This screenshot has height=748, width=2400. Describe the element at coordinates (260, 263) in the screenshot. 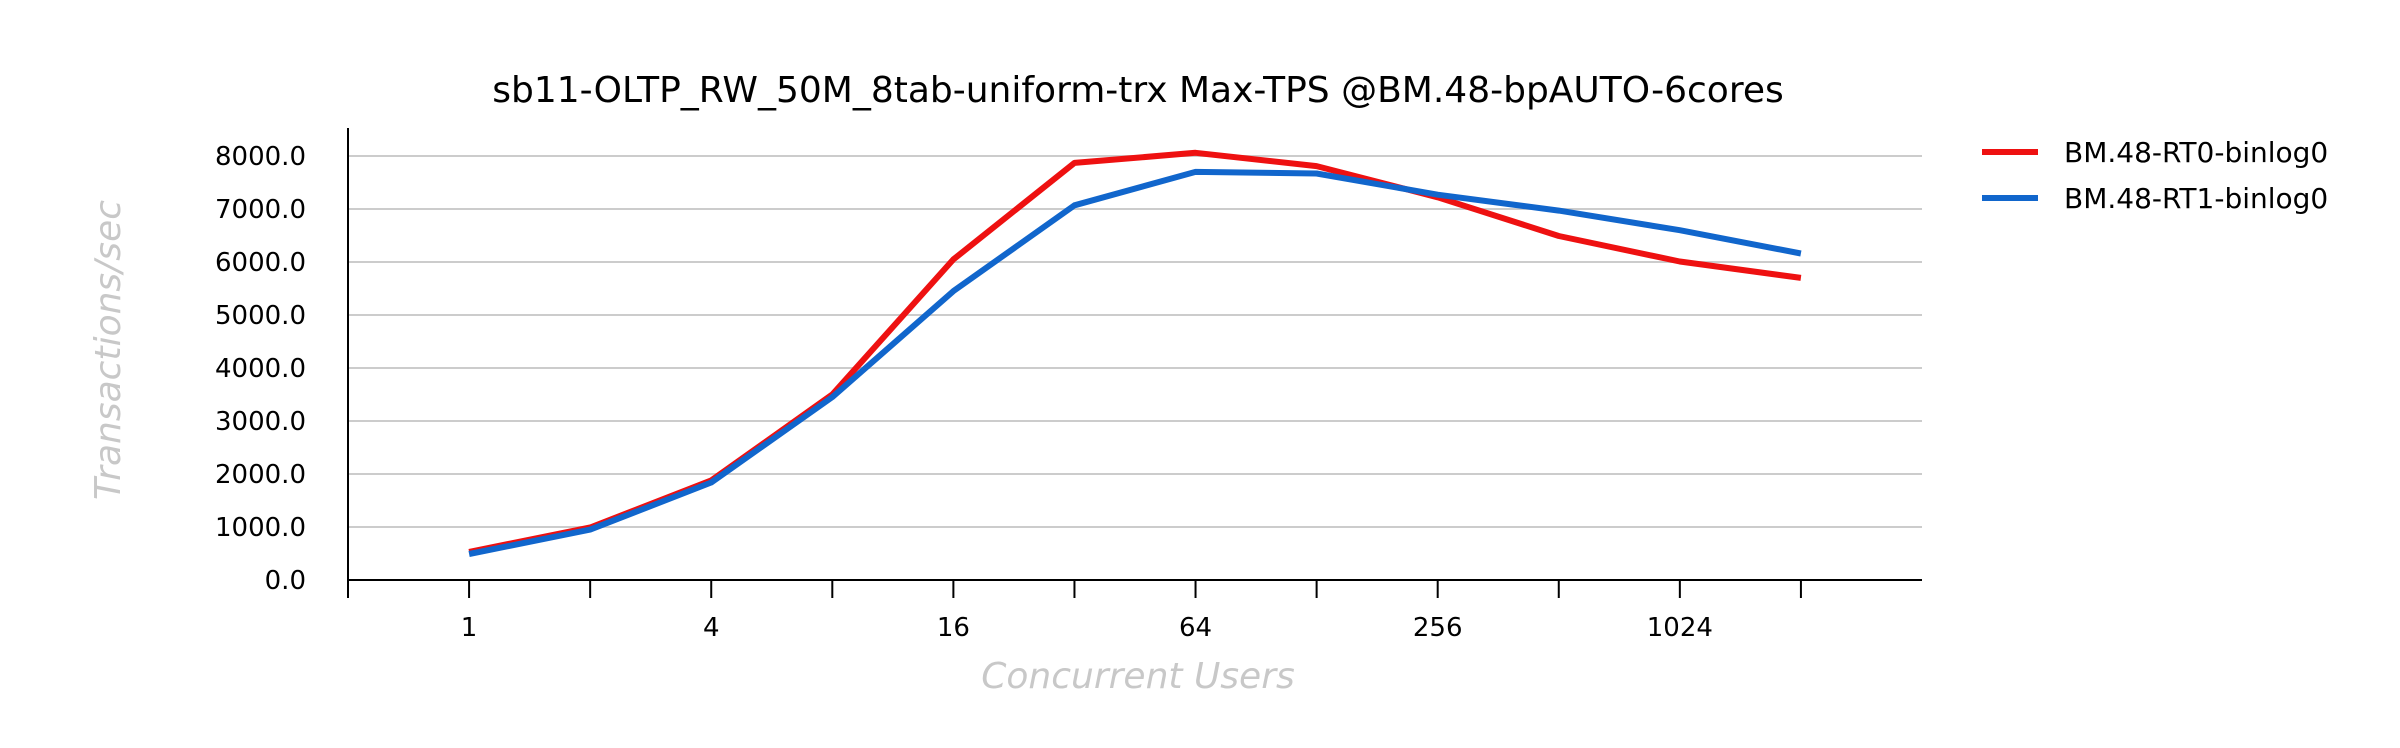

I see `y-tick-label: 6000.0` at that location.